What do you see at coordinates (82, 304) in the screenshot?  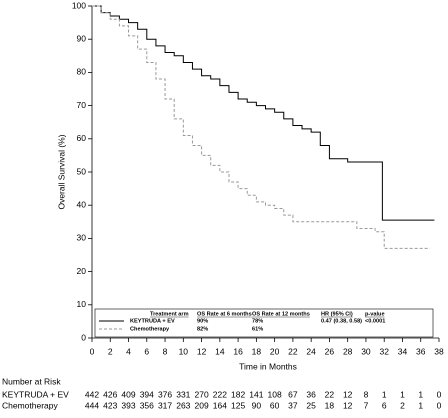 I see `y-tick-label: 10` at bounding box center [82, 304].